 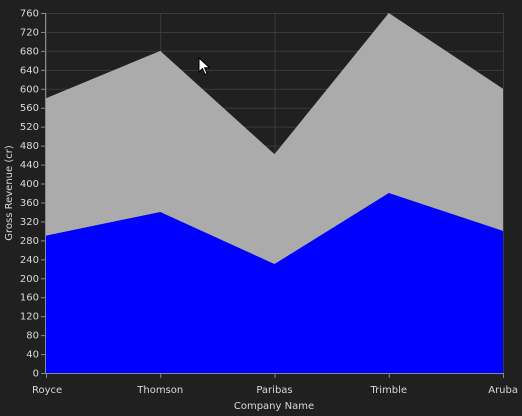 What do you see at coordinates (29, 260) in the screenshot?
I see `y-tick-label: 240` at bounding box center [29, 260].